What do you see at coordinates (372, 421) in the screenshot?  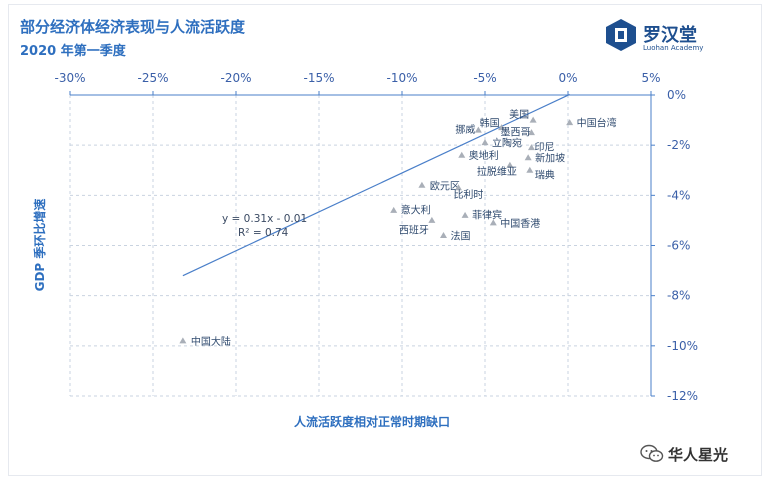 I see `x-axis-title: 人流活跃度相对正常时期缺口` at bounding box center [372, 421].